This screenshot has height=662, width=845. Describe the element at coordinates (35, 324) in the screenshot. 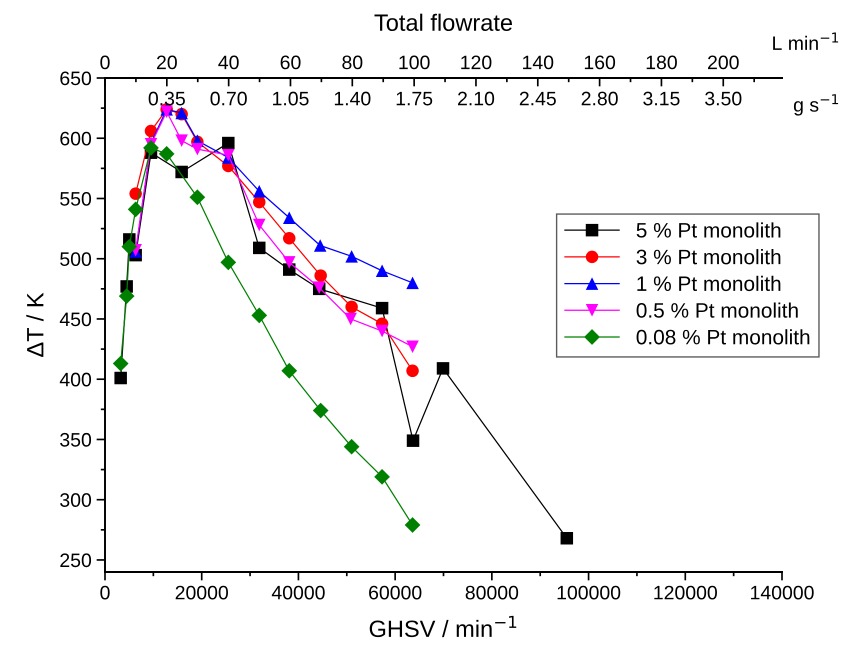

I see `y-axis-title: ΔT / K` at that location.